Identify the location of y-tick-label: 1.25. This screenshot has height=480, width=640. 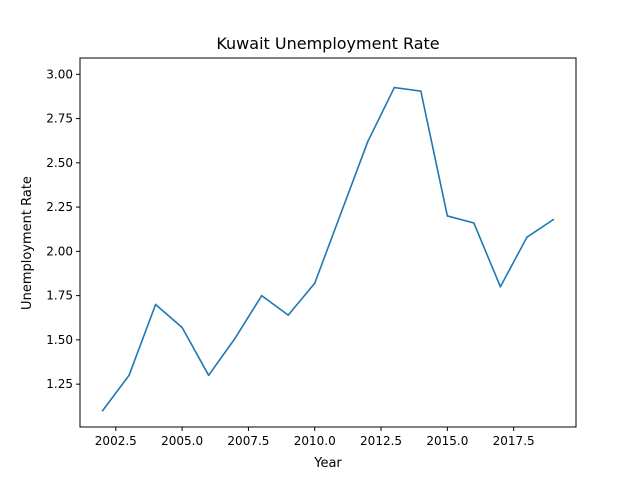
(59, 384).